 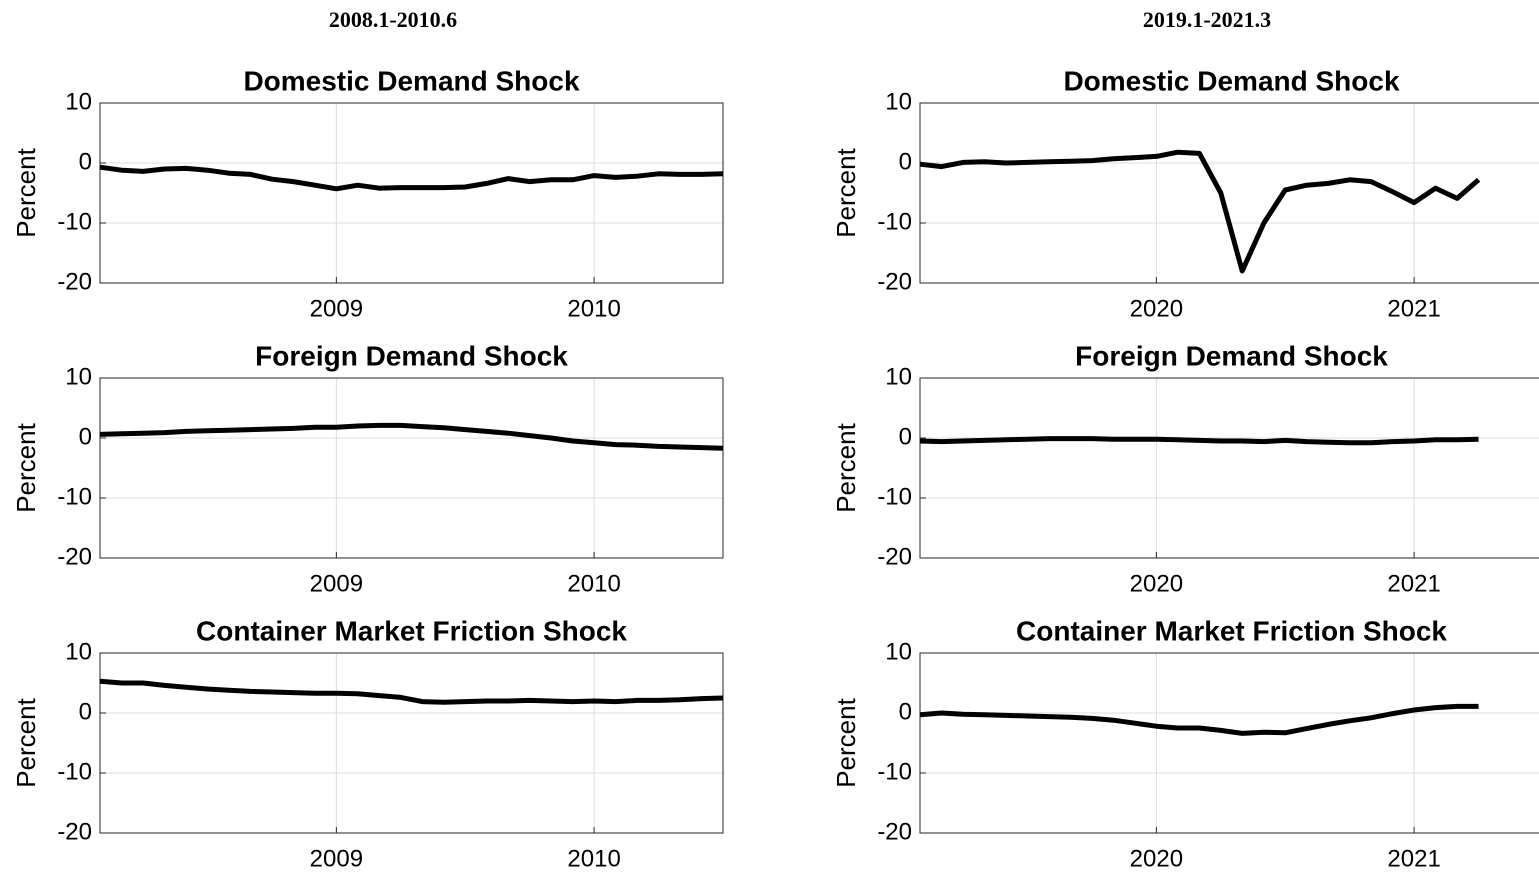 I want to click on column-title: 2008.1-2010.6, so click(x=393, y=19).